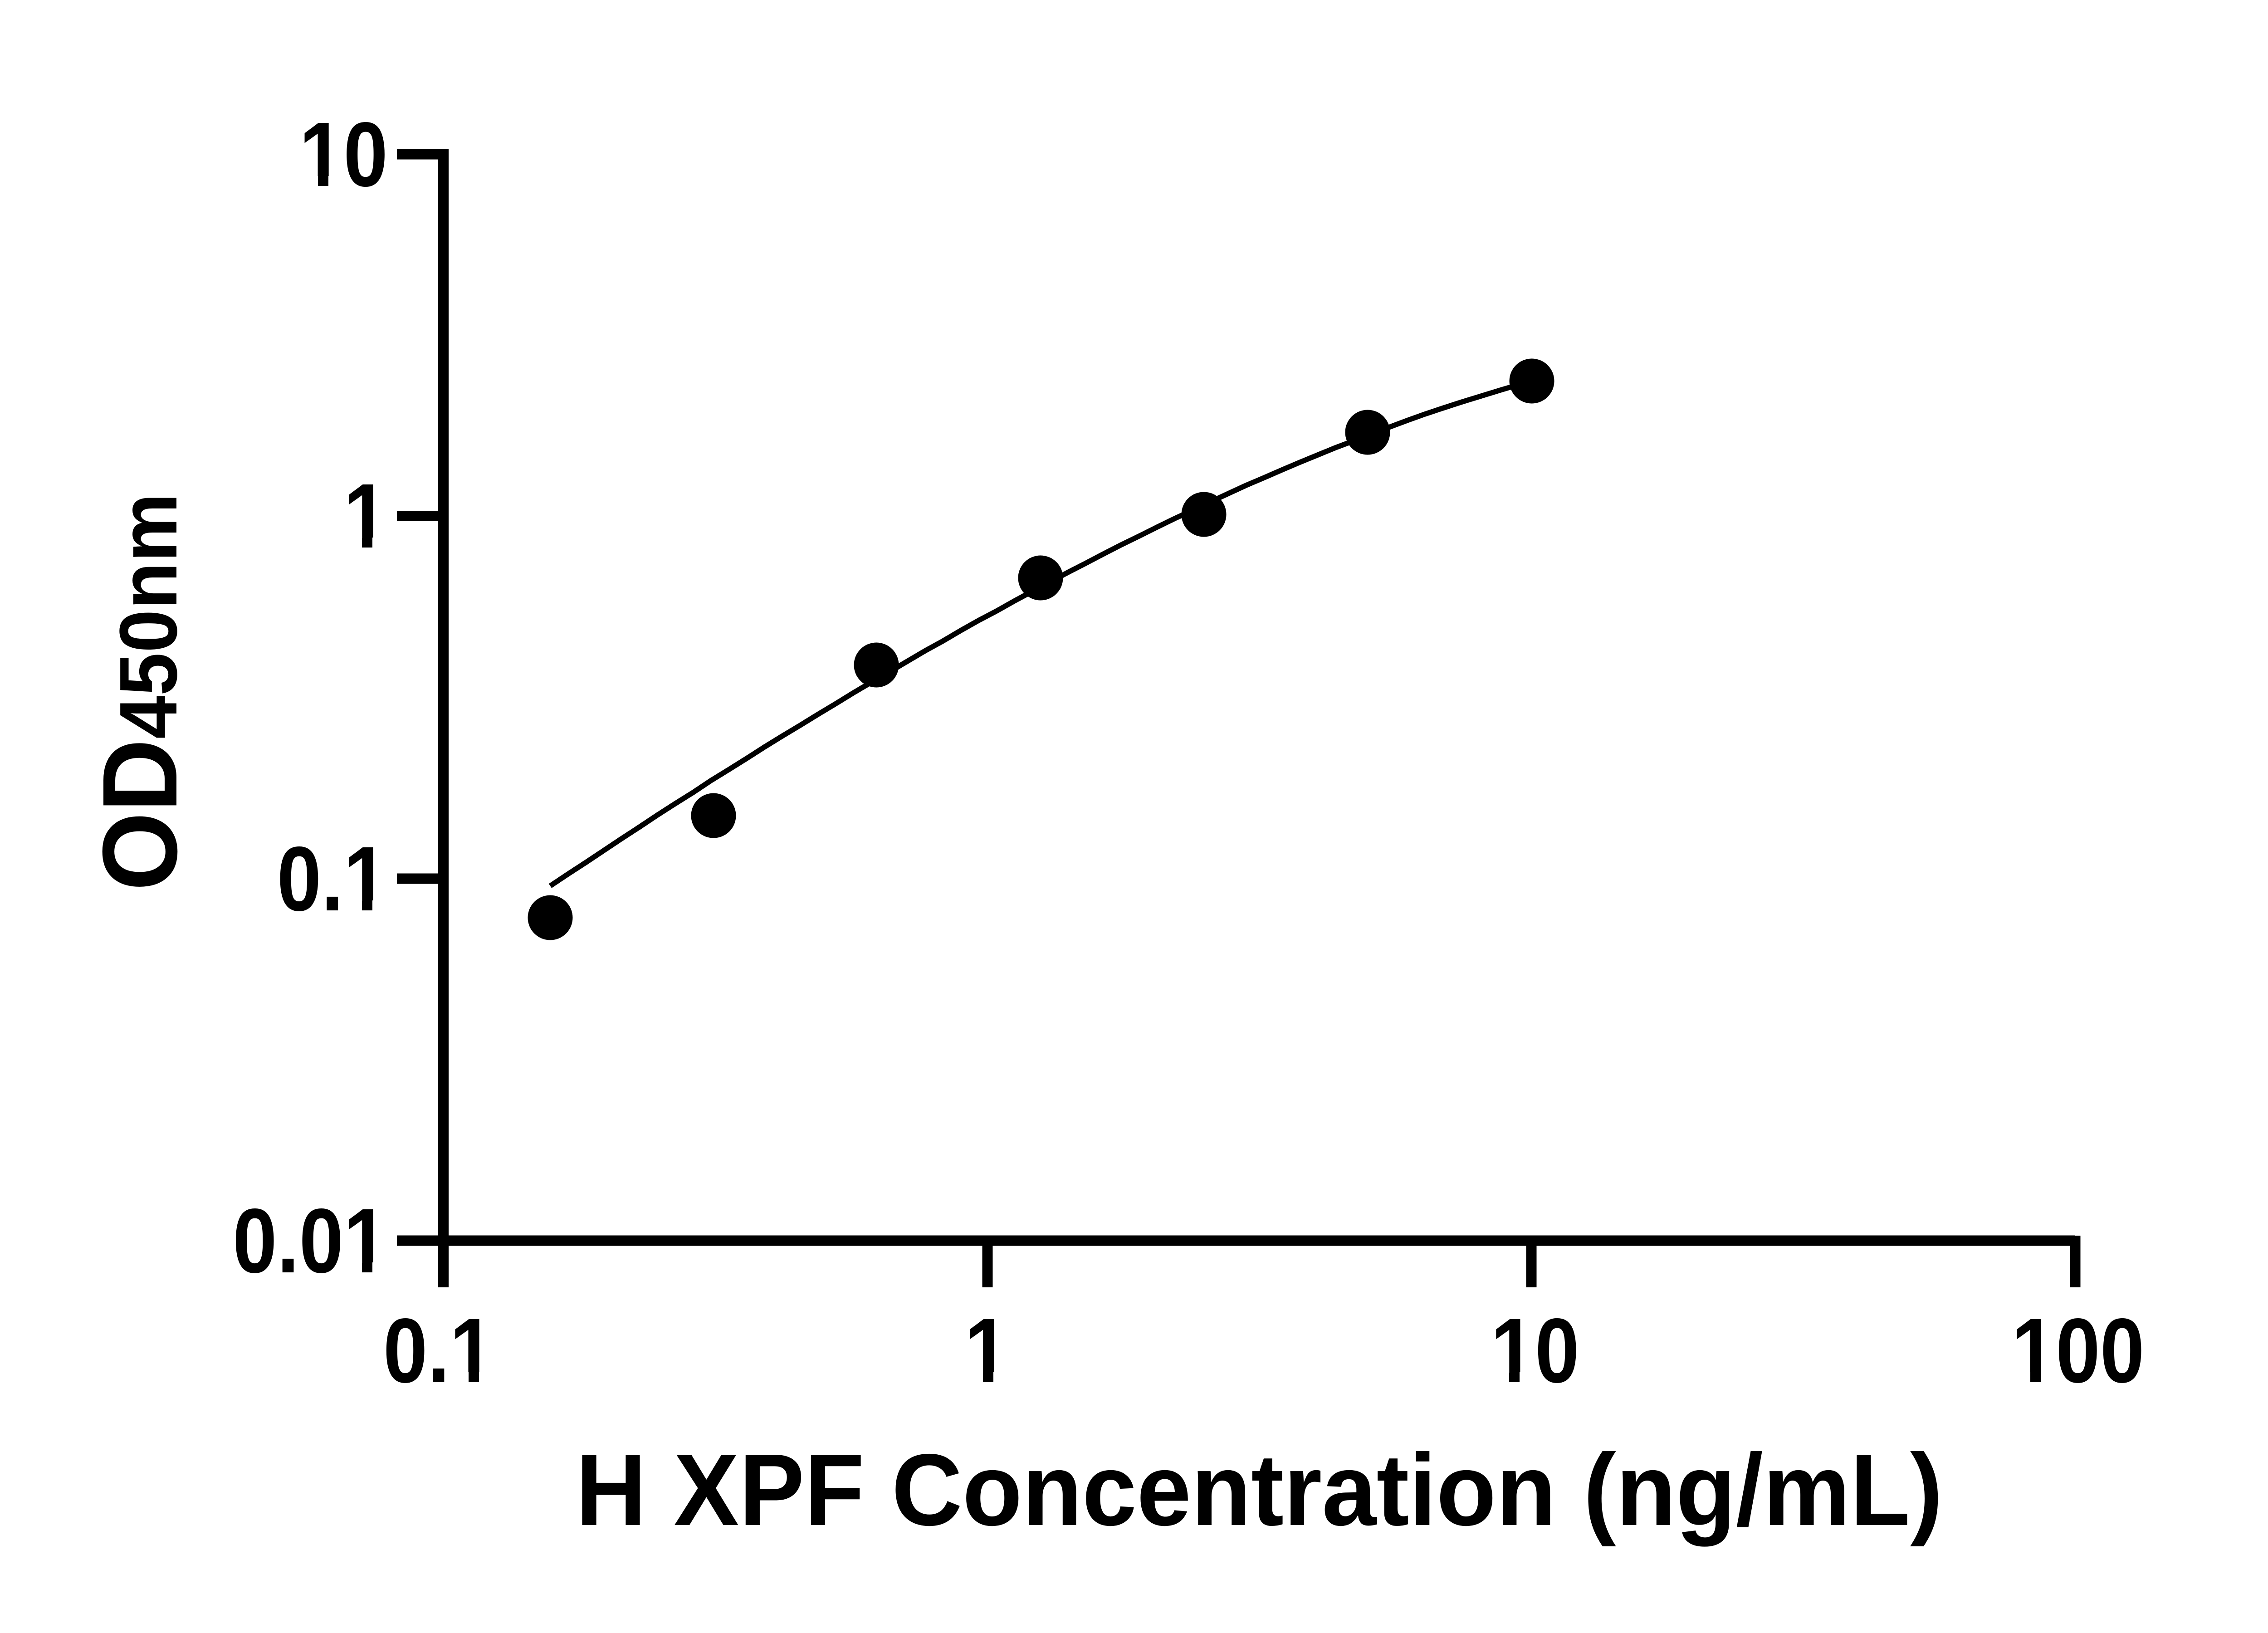 The width and height of the screenshot is (2268, 1633). What do you see at coordinates (2078, 1351) in the screenshot?
I see `svg-text: 100` at bounding box center [2078, 1351].